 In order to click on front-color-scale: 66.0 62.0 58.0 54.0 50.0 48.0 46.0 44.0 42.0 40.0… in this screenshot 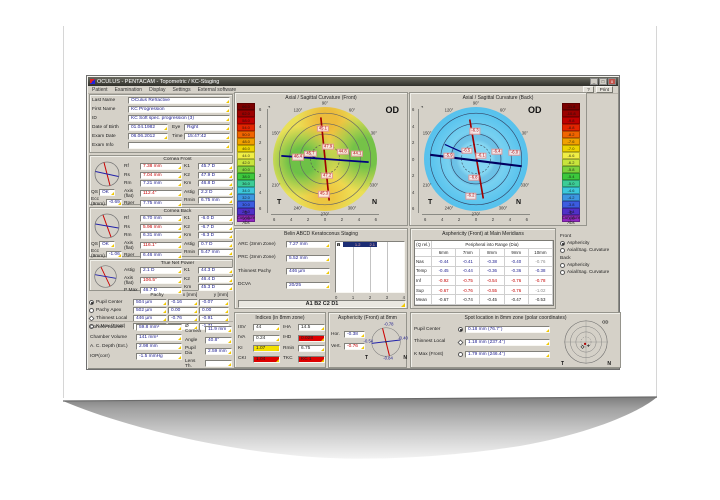, I will do `click(246, 162)`.